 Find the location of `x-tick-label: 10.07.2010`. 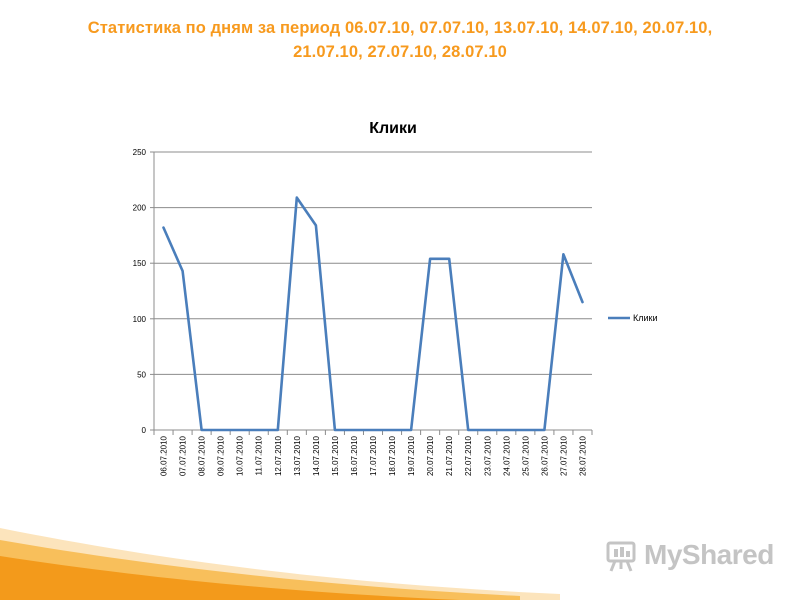

x-tick-label: 10.07.2010 is located at coordinates (240, 455).